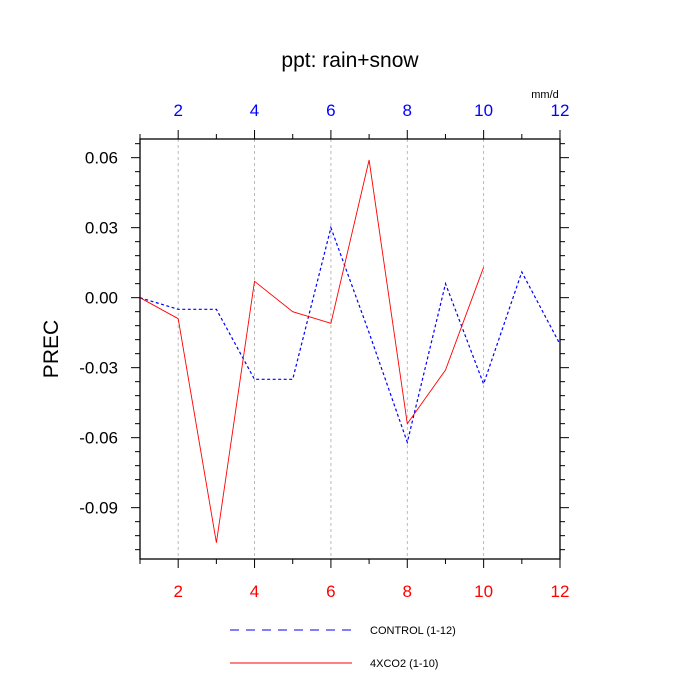 The image size is (700, 700). Describe the element at coordinates (254, 591) in the screenshot. I see `x-tick-label-bottom: 4` at that location.